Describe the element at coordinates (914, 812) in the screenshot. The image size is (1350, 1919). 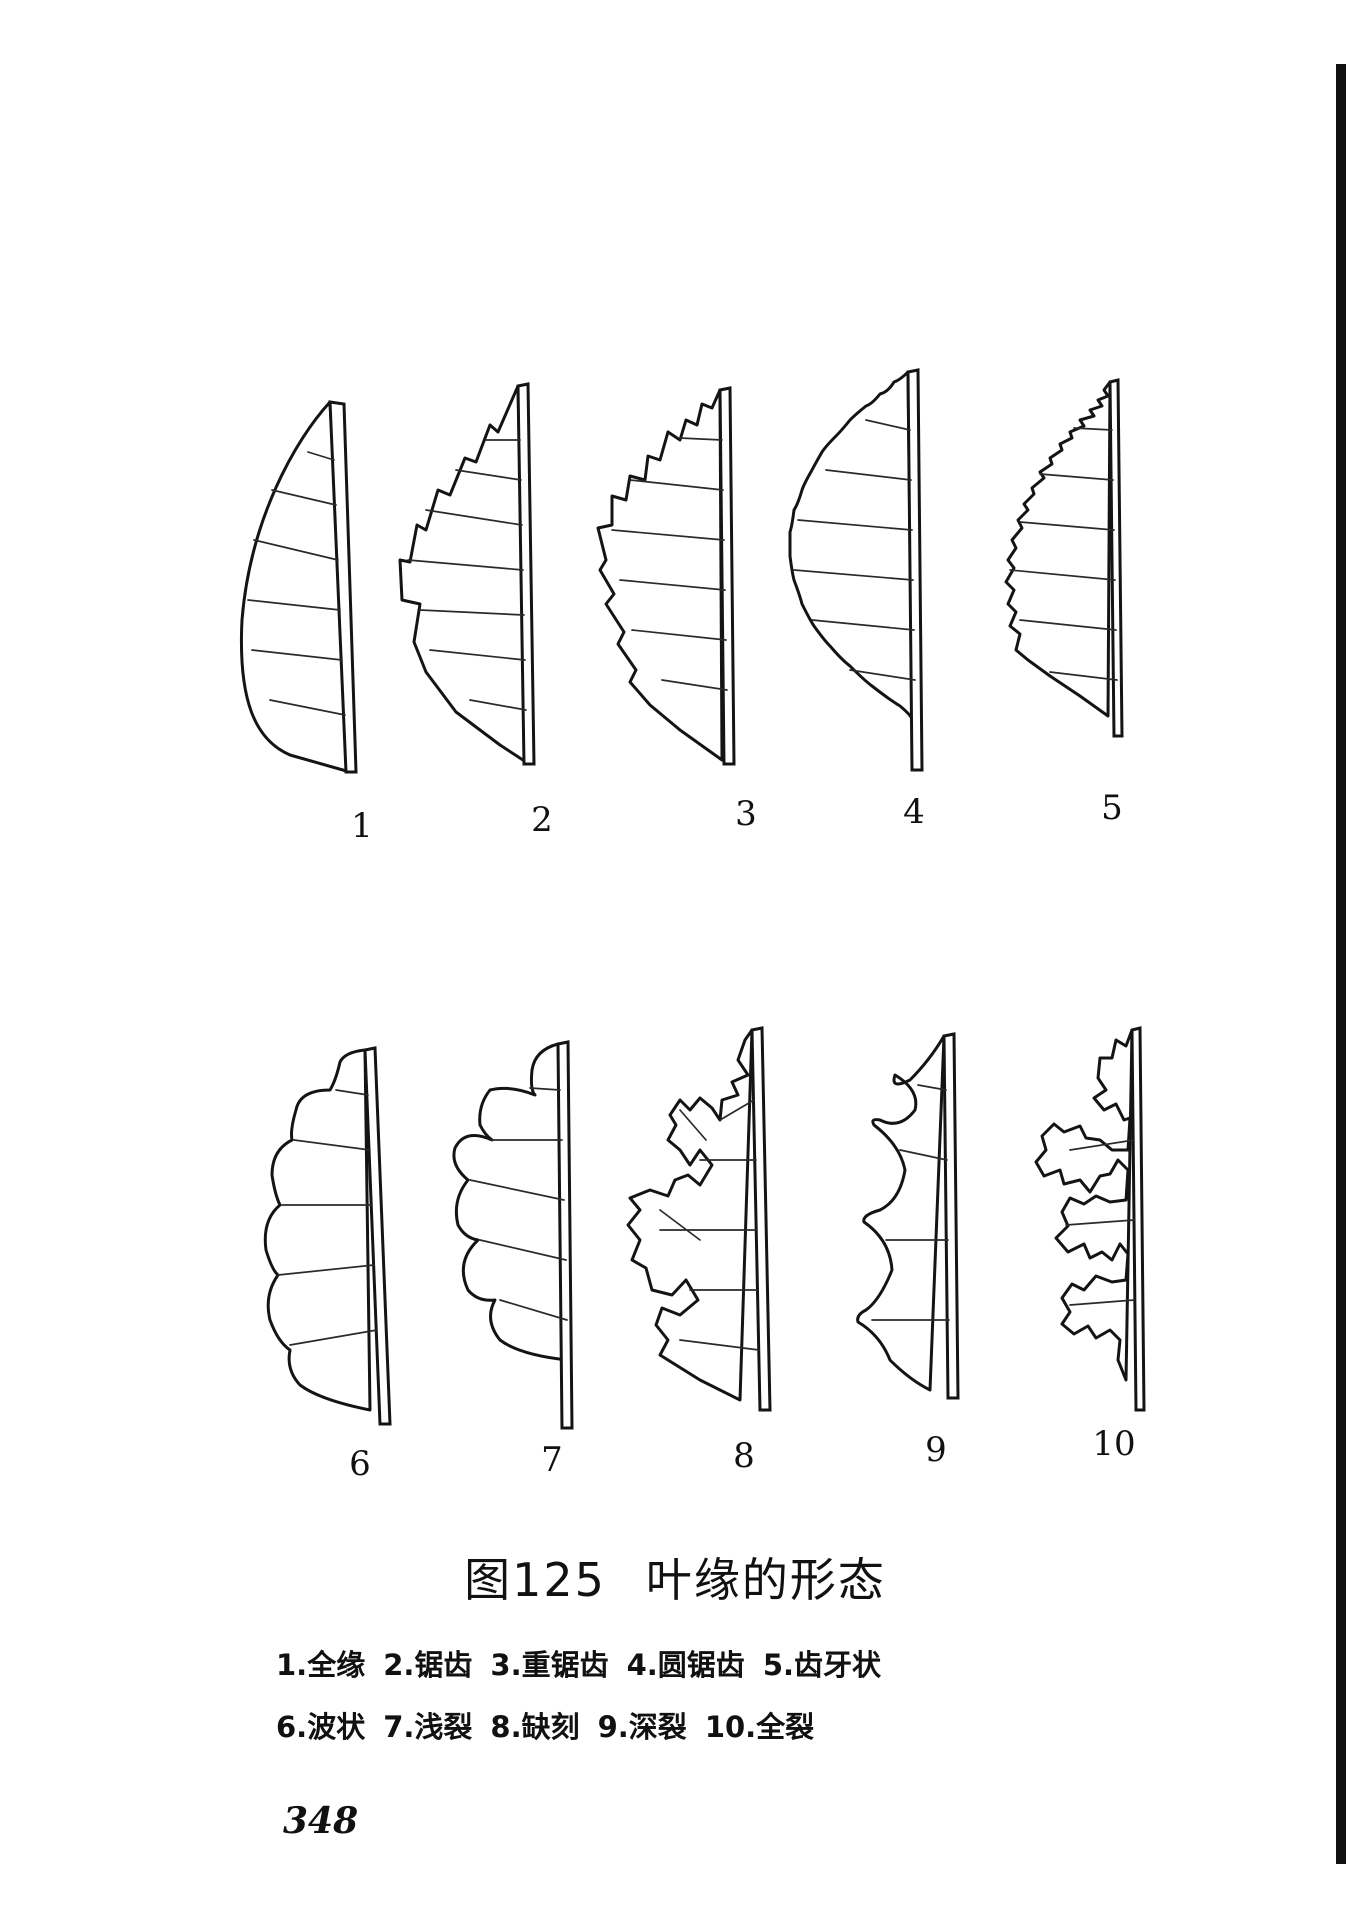
I see `label-4: 4` at that location.